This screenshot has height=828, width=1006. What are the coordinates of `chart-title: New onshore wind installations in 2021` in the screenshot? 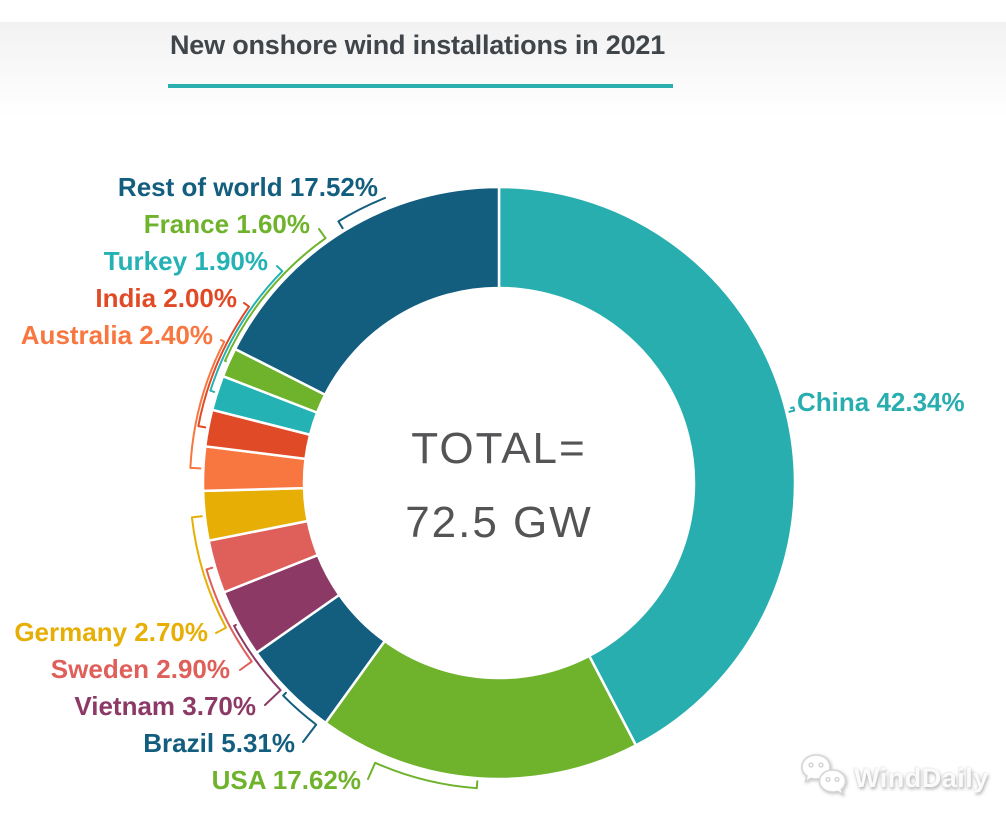 It's located at (418, 45).